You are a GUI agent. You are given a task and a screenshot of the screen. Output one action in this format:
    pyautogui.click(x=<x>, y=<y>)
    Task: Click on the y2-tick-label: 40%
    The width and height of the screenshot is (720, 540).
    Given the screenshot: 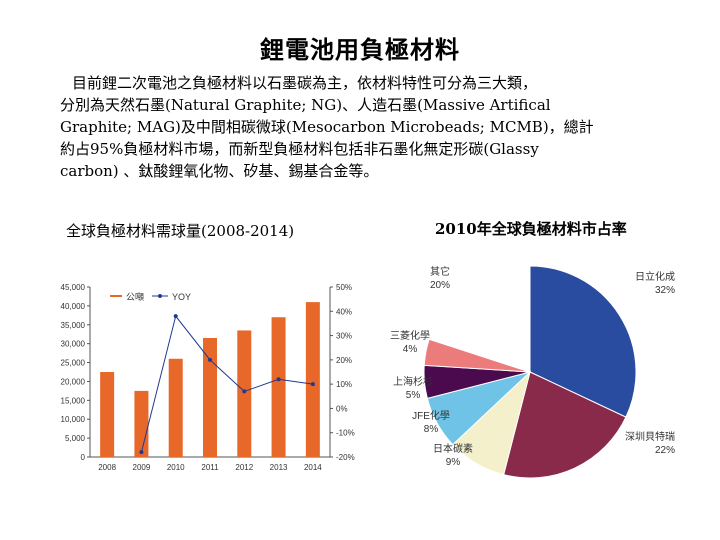 What is the action you would take?
    pyautogui.click(x=344, y=311)
    